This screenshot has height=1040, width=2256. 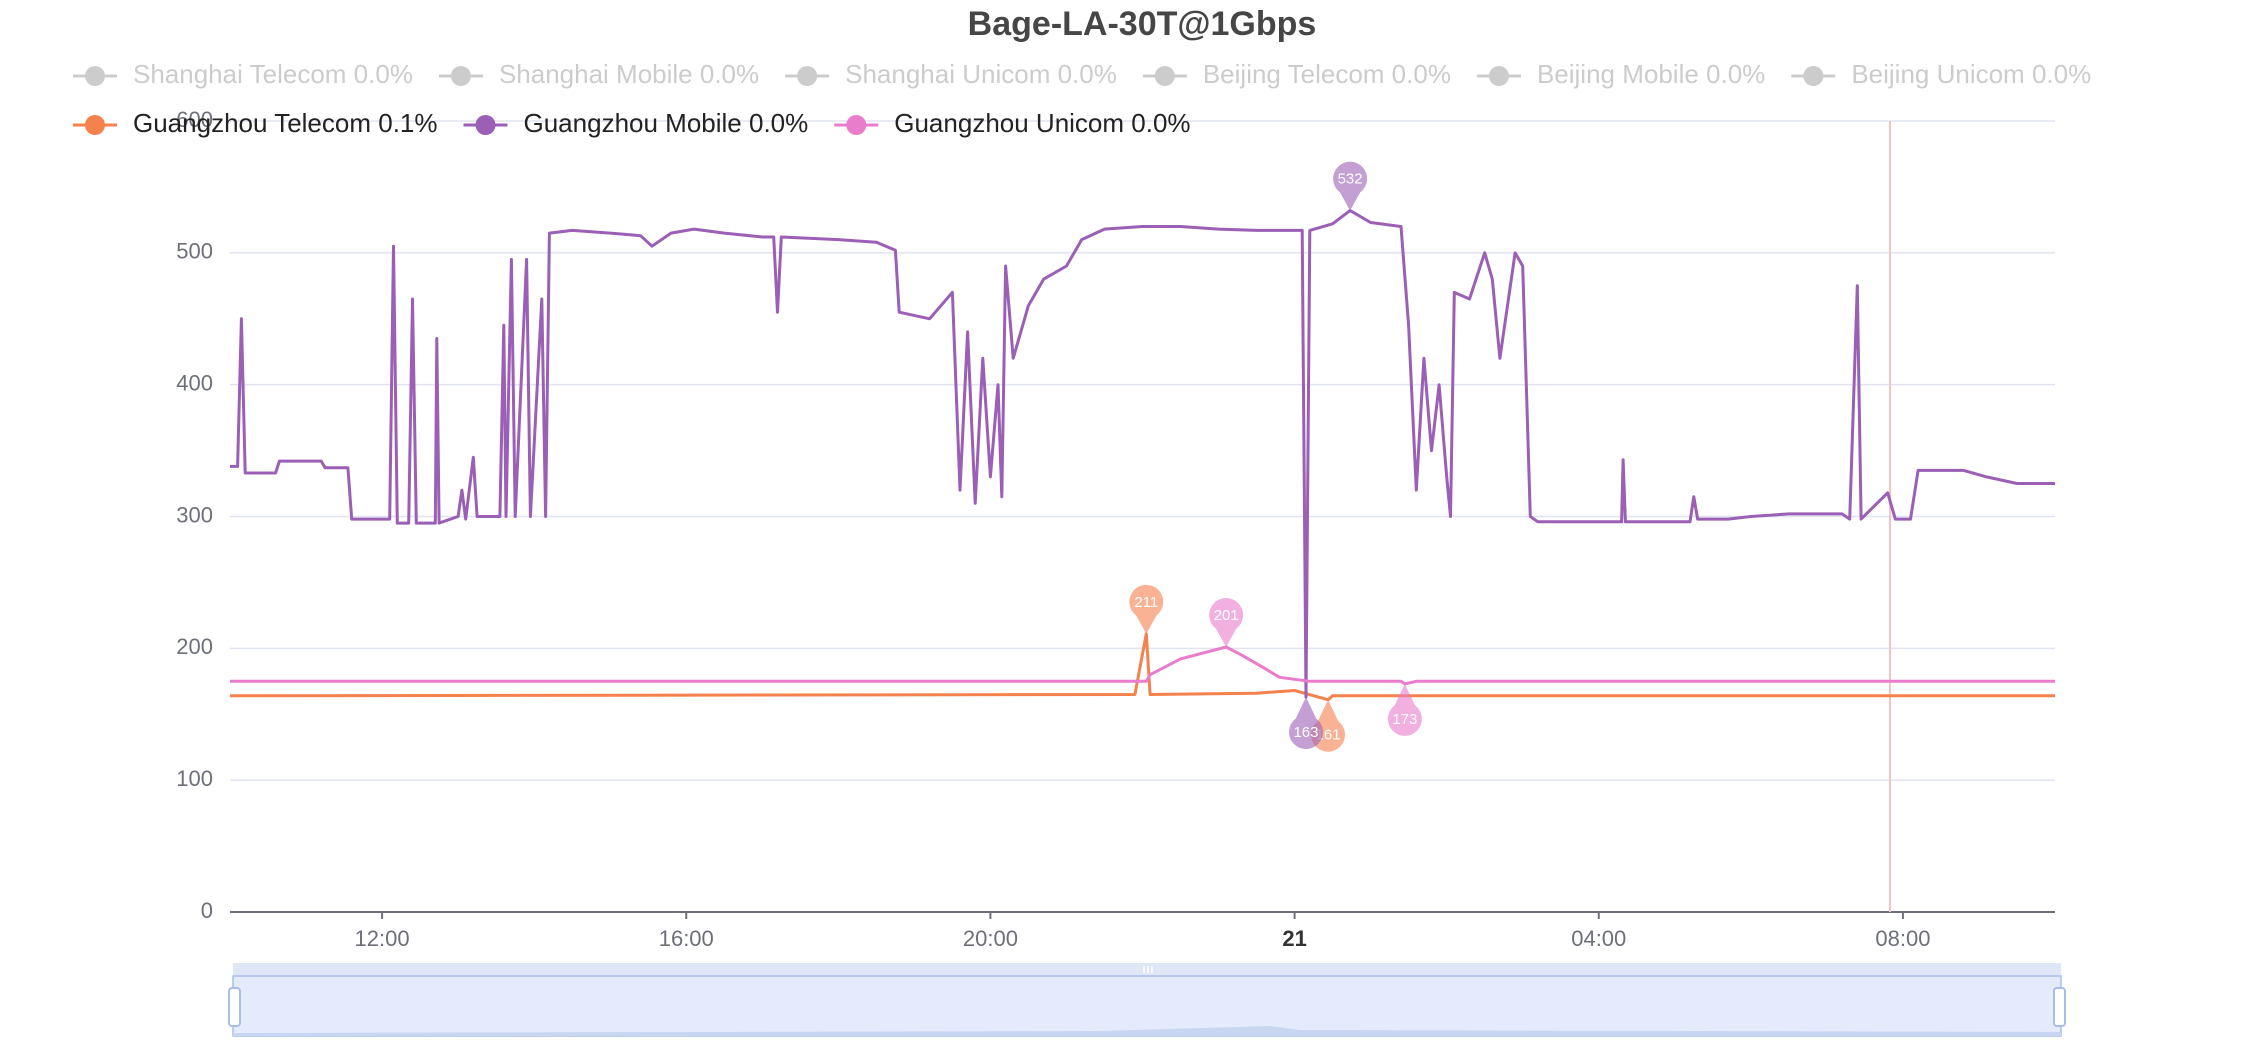 I want to click on chart-title: Bage-LA-30T@1Gbps, so click(x=1142, y=24).